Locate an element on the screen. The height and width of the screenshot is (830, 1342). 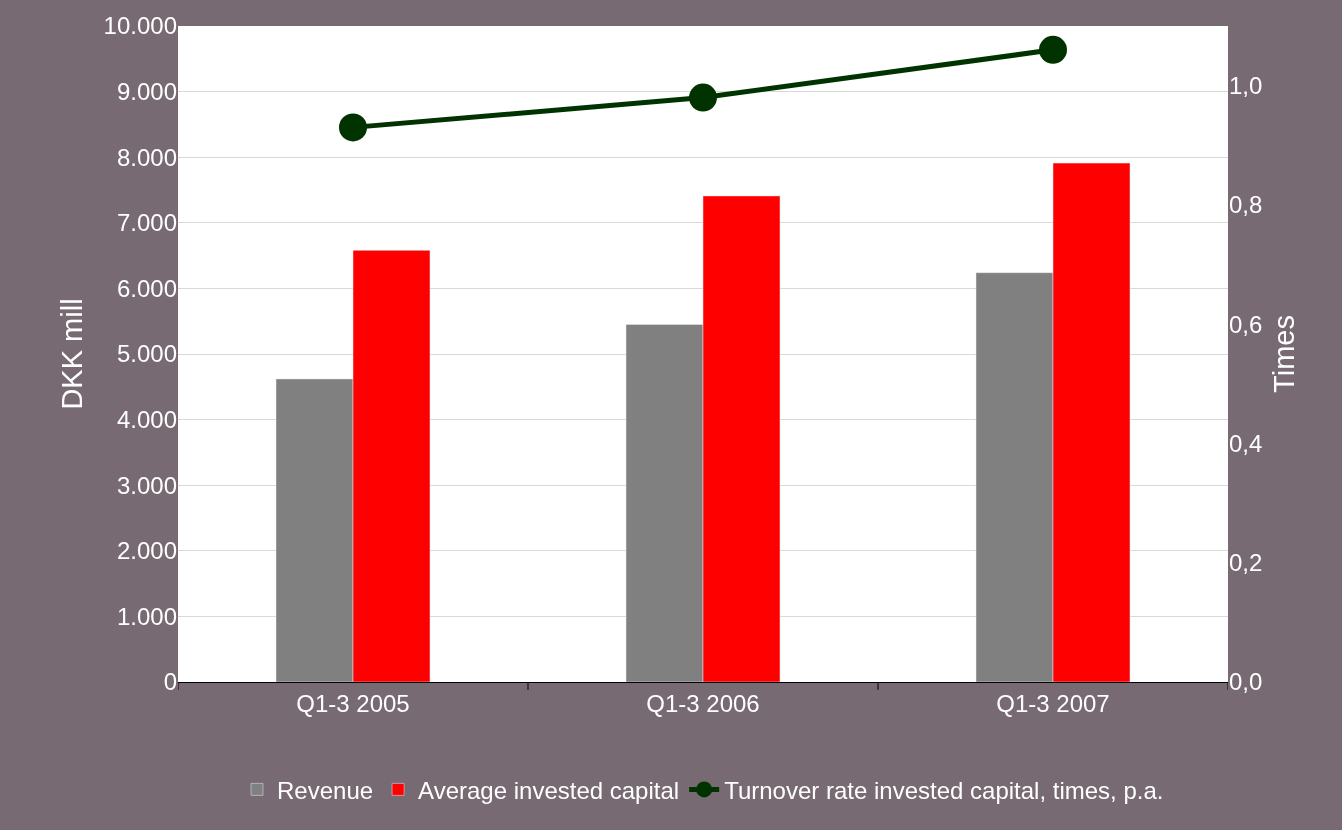
y-tick-label: 9.000 is located at coordinates (146, 91).